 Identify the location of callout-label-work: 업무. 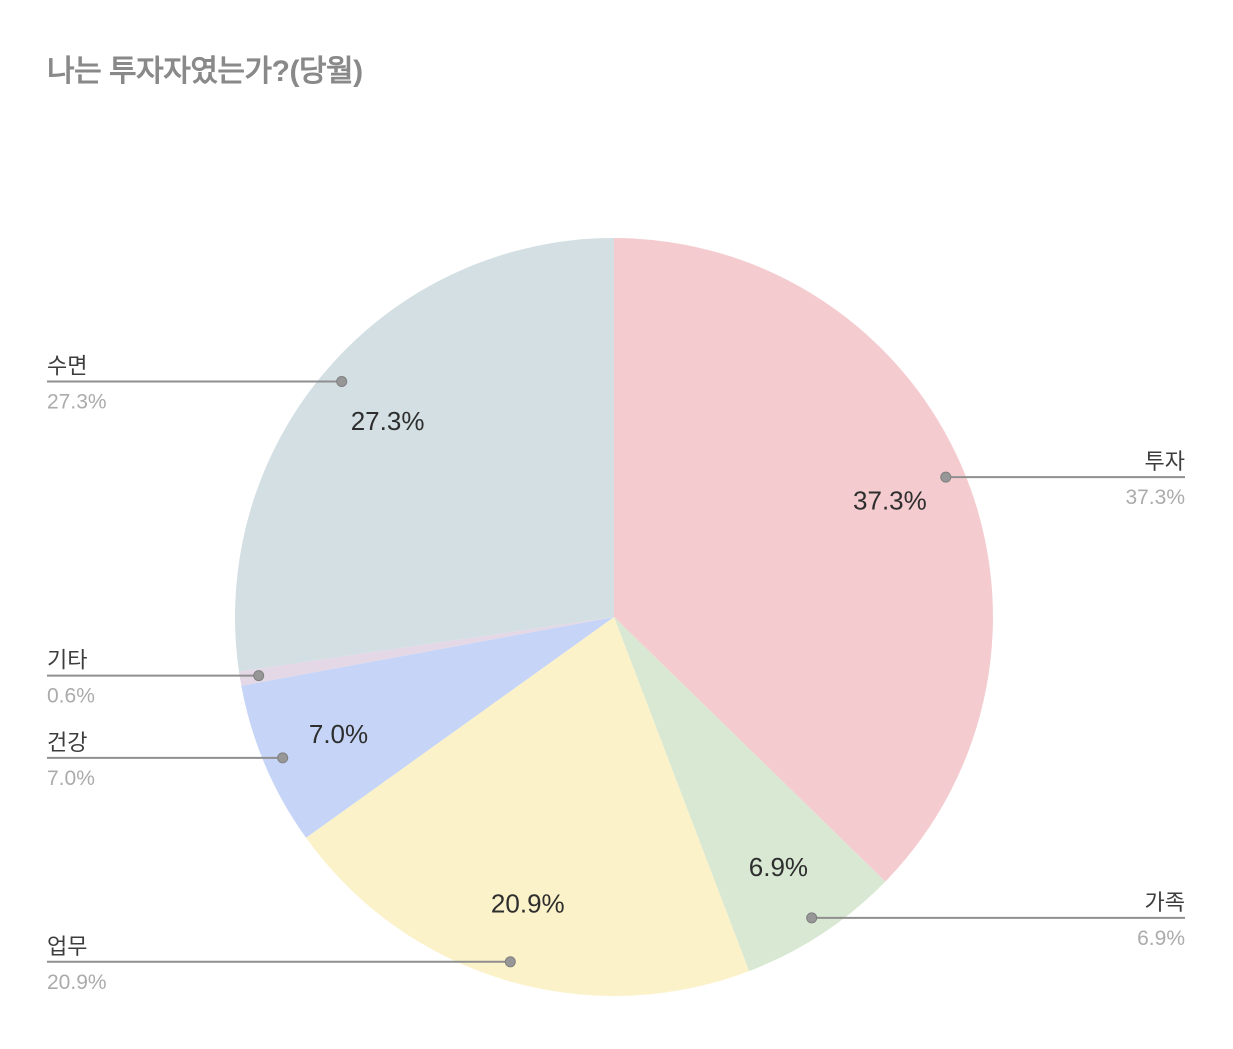
(67, 946).